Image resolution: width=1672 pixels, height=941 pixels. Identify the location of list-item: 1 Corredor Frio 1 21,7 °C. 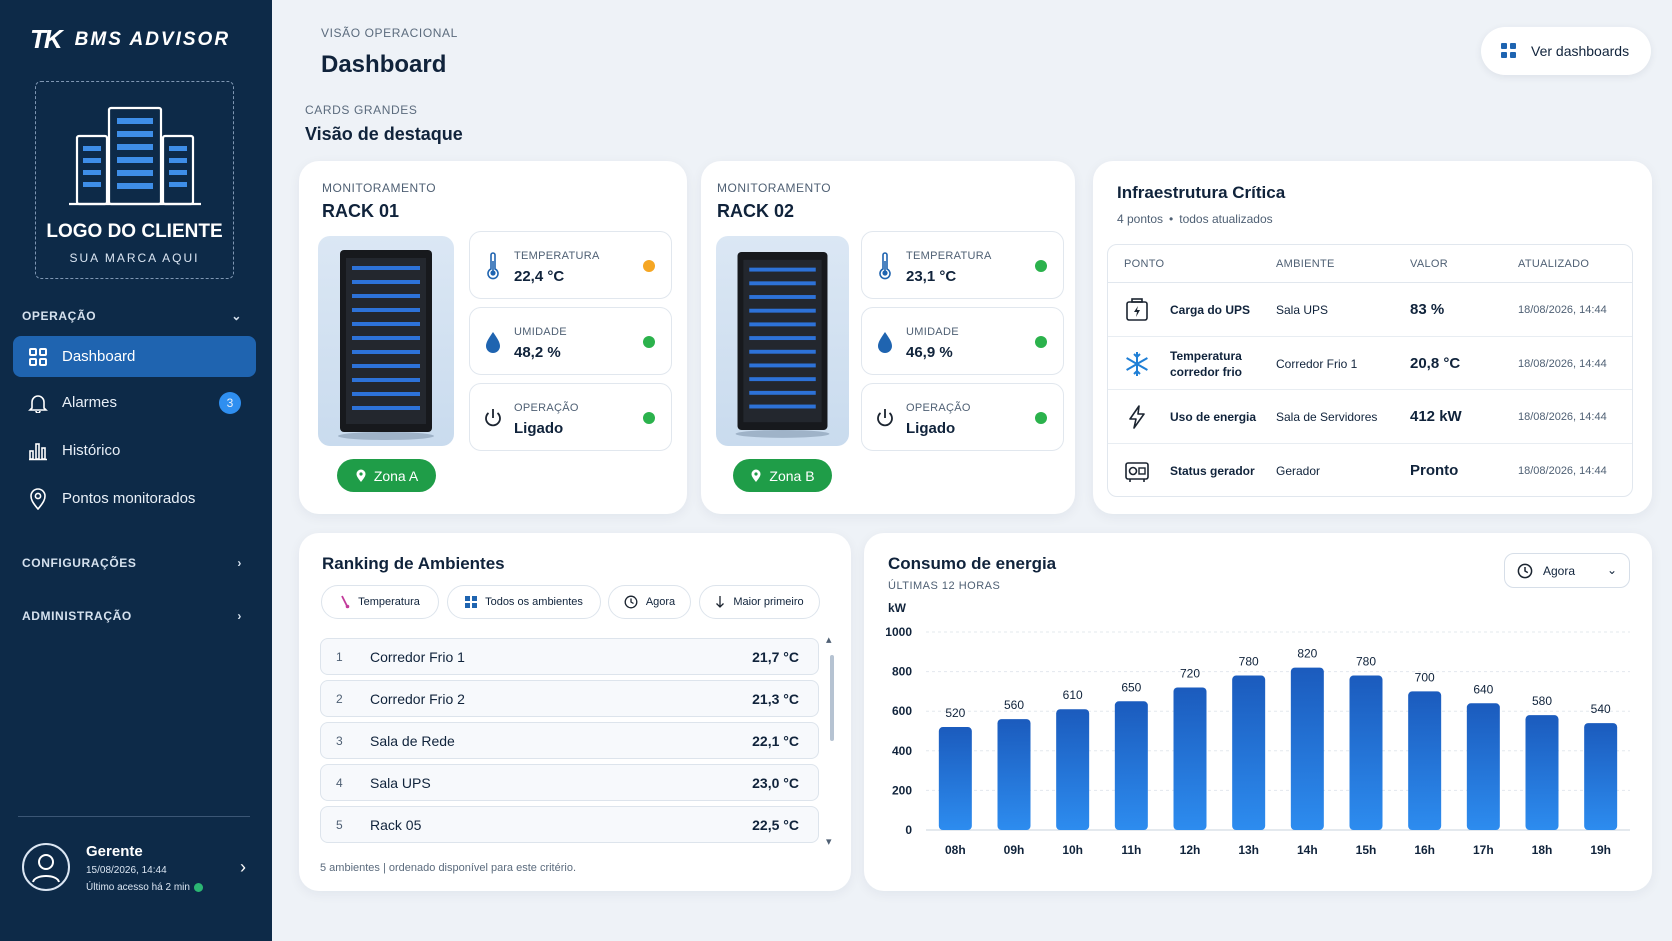
(569, 656).